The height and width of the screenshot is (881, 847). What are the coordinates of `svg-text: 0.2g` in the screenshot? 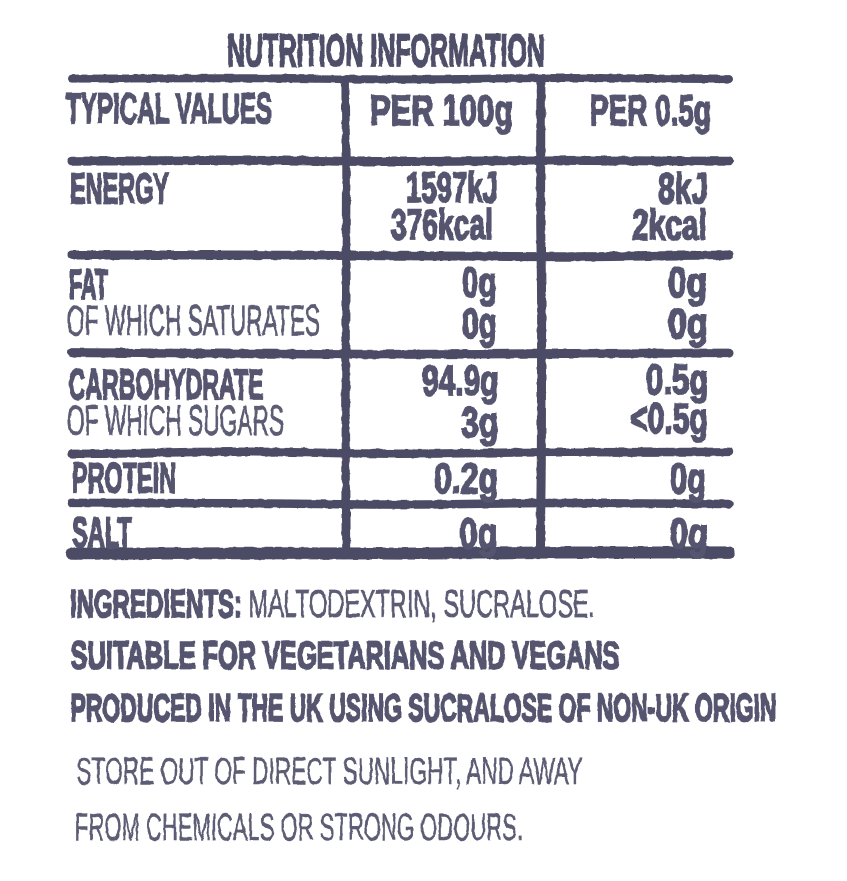 It's located at (466, 479).